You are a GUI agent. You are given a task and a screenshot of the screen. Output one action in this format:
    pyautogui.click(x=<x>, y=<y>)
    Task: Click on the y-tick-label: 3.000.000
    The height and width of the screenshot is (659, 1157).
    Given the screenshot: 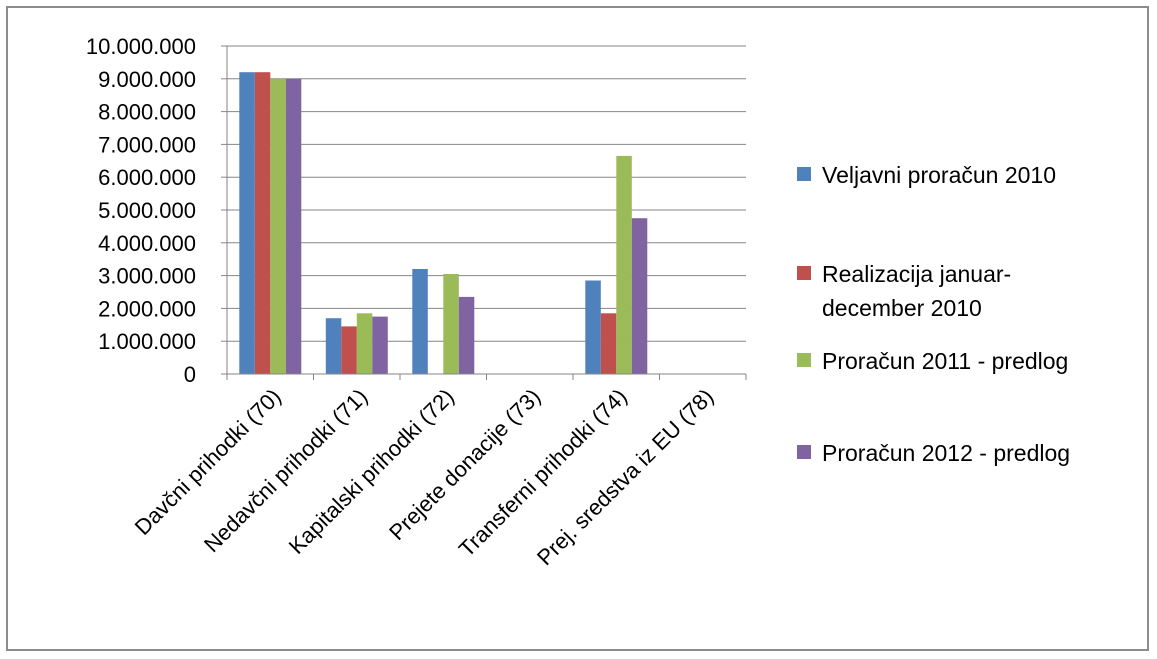 What is the action you would take?
    pyautogui.click(x=147, y=276)
    